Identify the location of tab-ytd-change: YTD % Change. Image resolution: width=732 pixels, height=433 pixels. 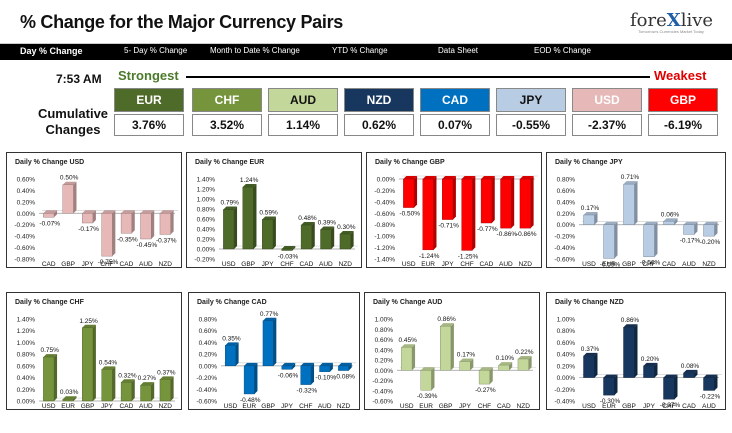
(360, 50).